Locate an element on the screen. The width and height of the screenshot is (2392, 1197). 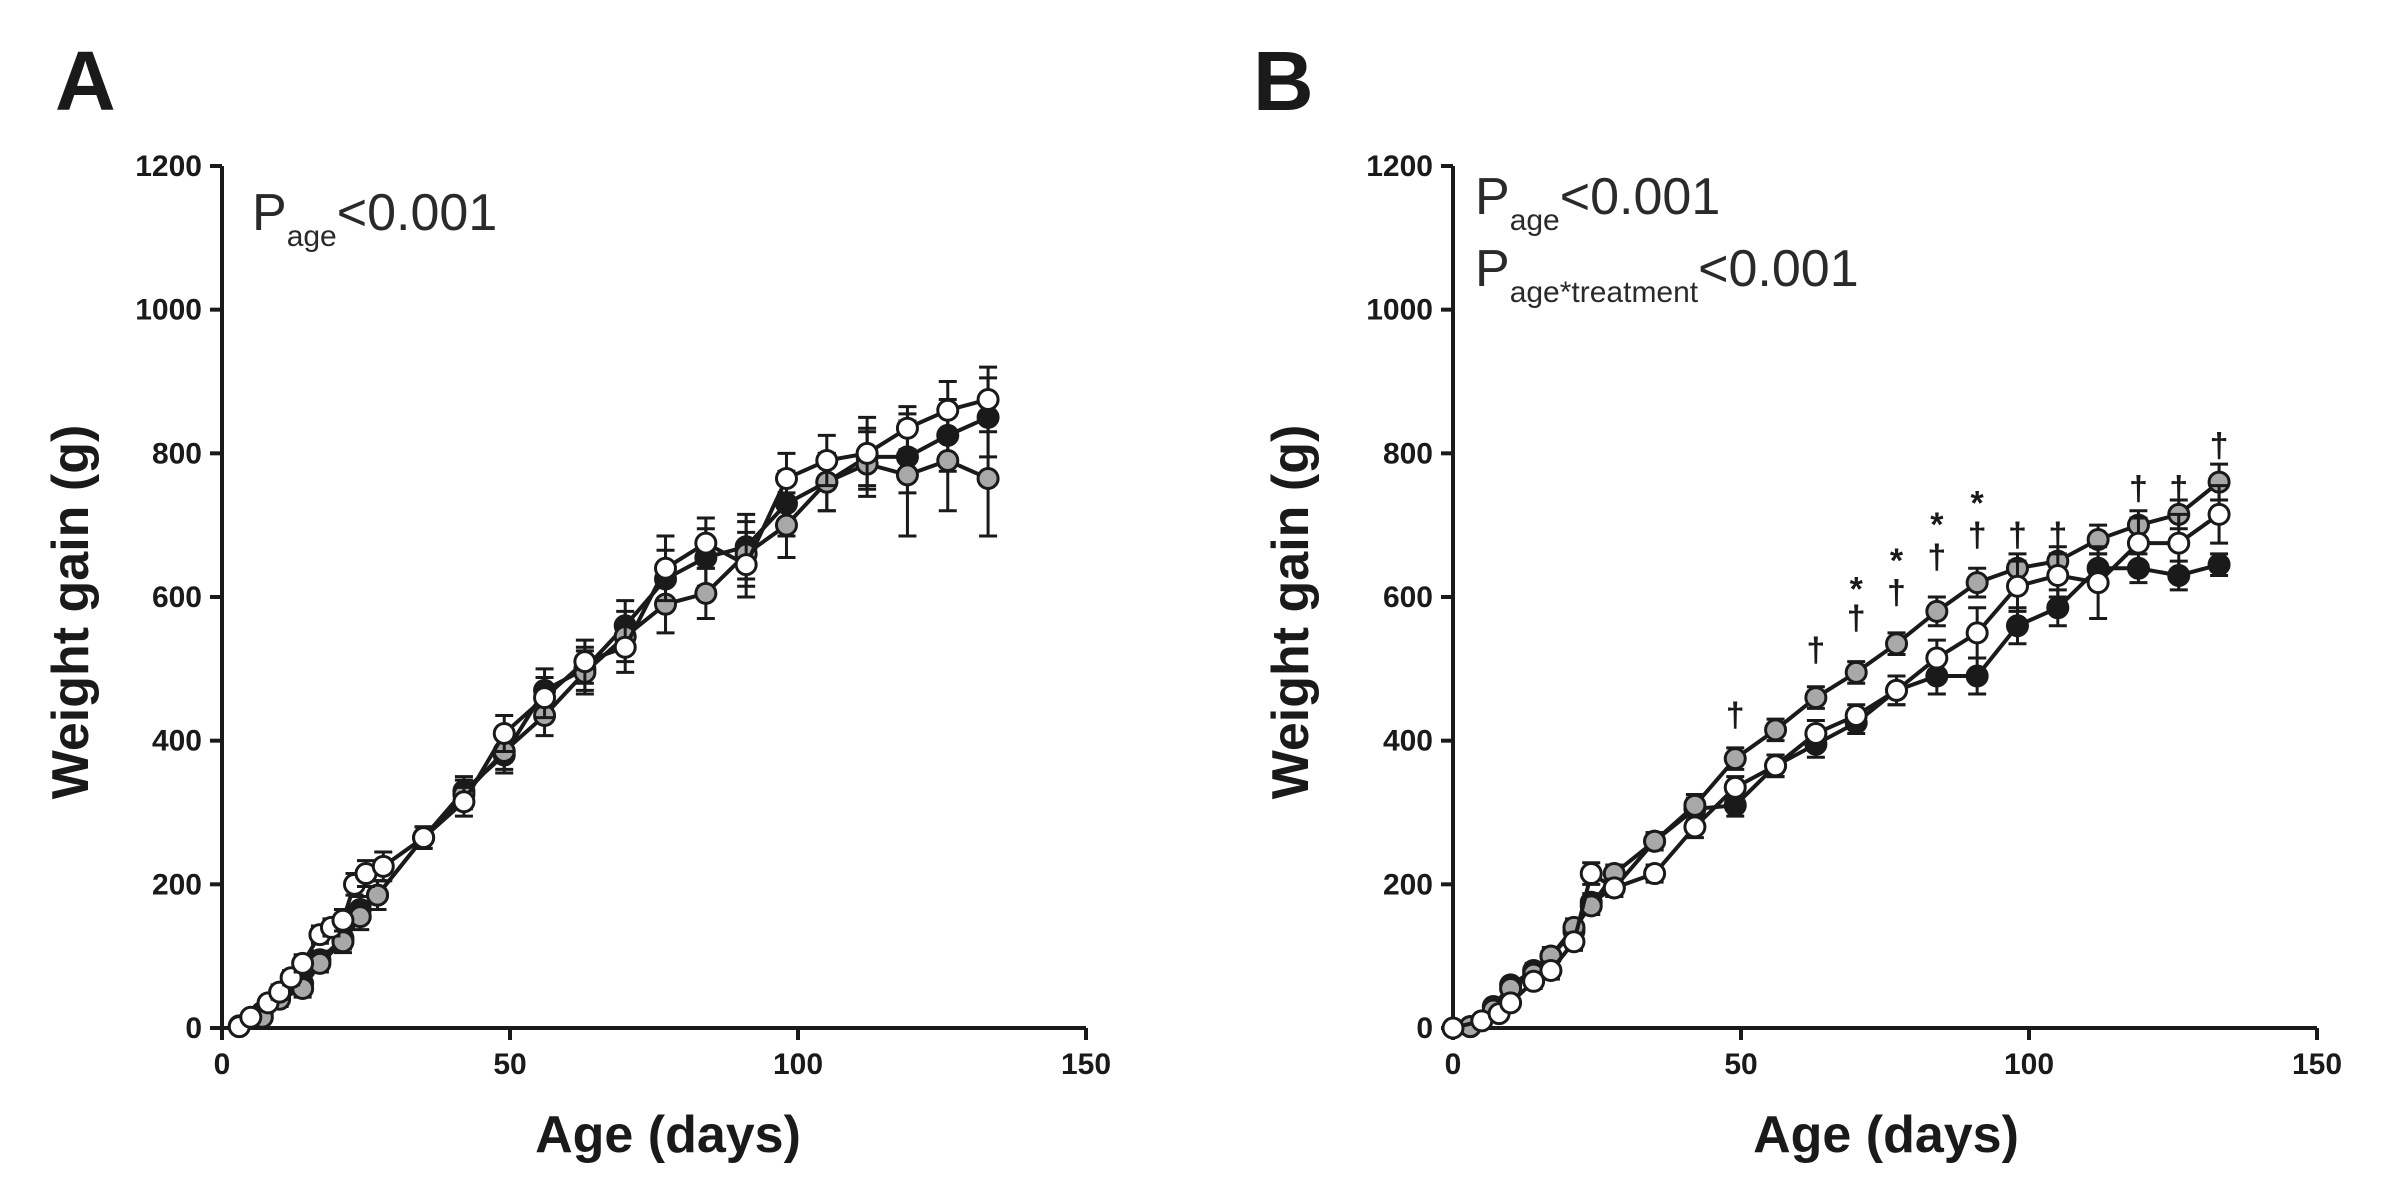
series-line is located at coordinates (1844, 795).